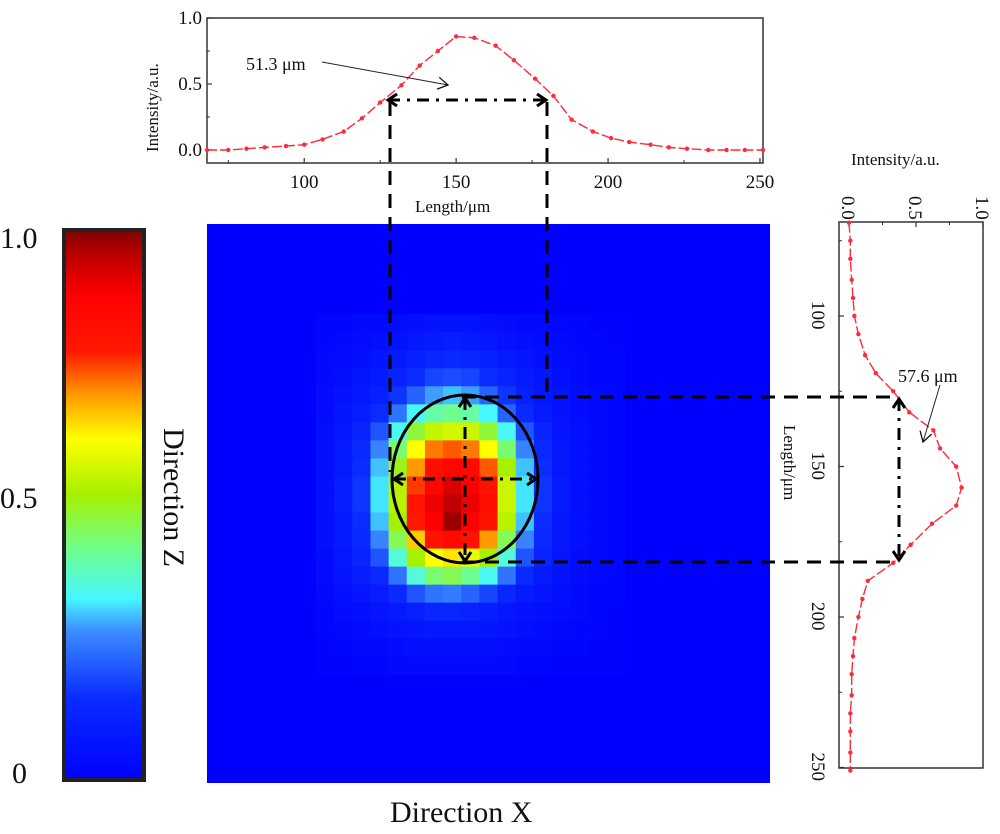  What do you see at coordinates (452, 206) in the screenshot?
I see `top-plot-x-title: Length/μm` at bounding box center [452, 206].